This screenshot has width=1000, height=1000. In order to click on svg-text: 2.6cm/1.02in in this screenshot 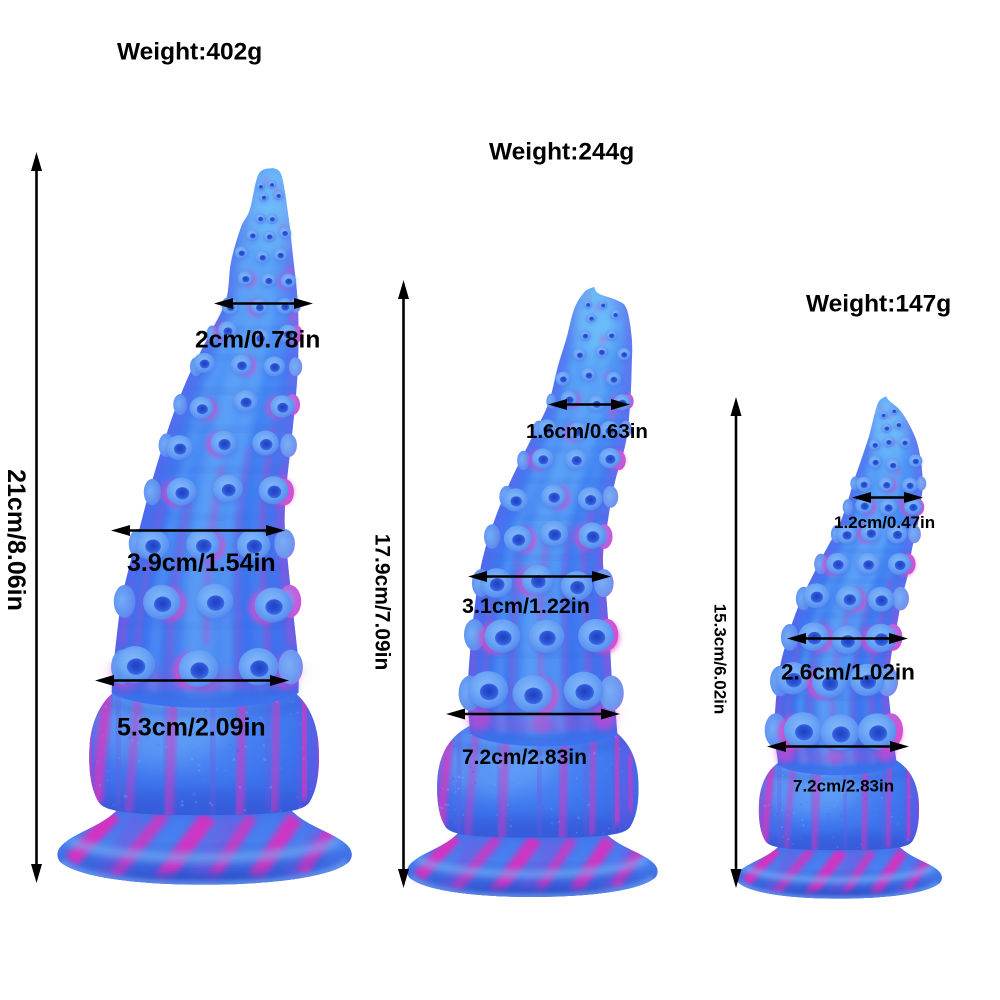, I will do `click(848, 672)`.